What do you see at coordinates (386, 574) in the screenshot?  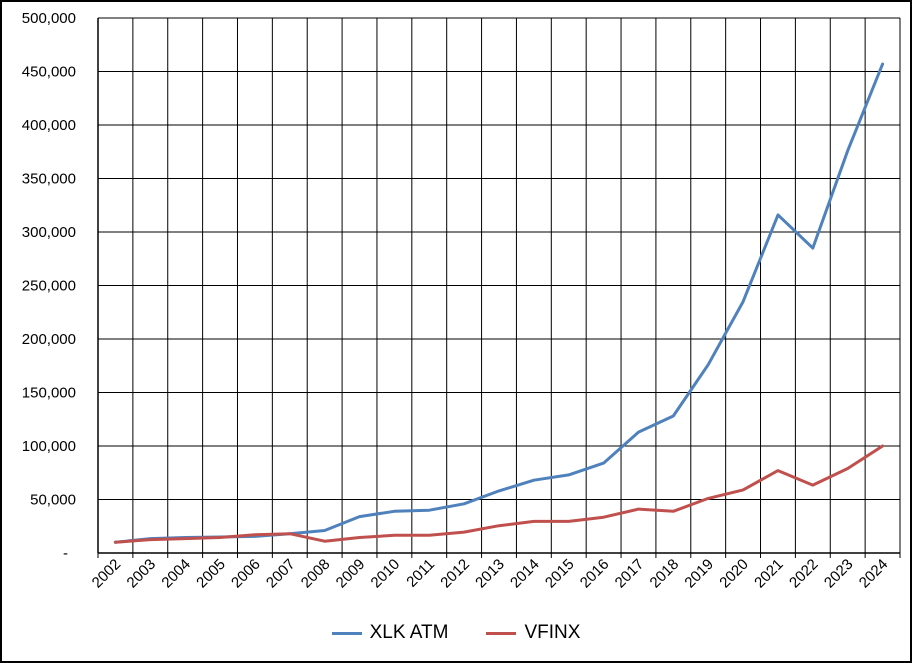 I see `x-tick-label: 2010` at bounding box center [386, 574].